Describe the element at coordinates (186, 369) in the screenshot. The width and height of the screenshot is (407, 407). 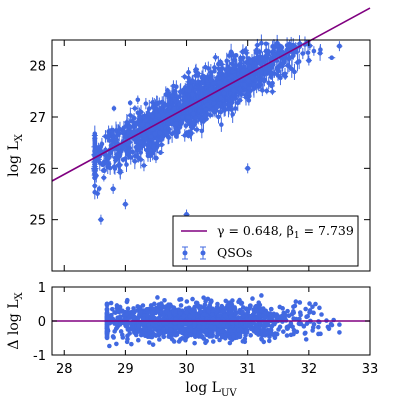
I see `x-tick-label: 30` at that location.